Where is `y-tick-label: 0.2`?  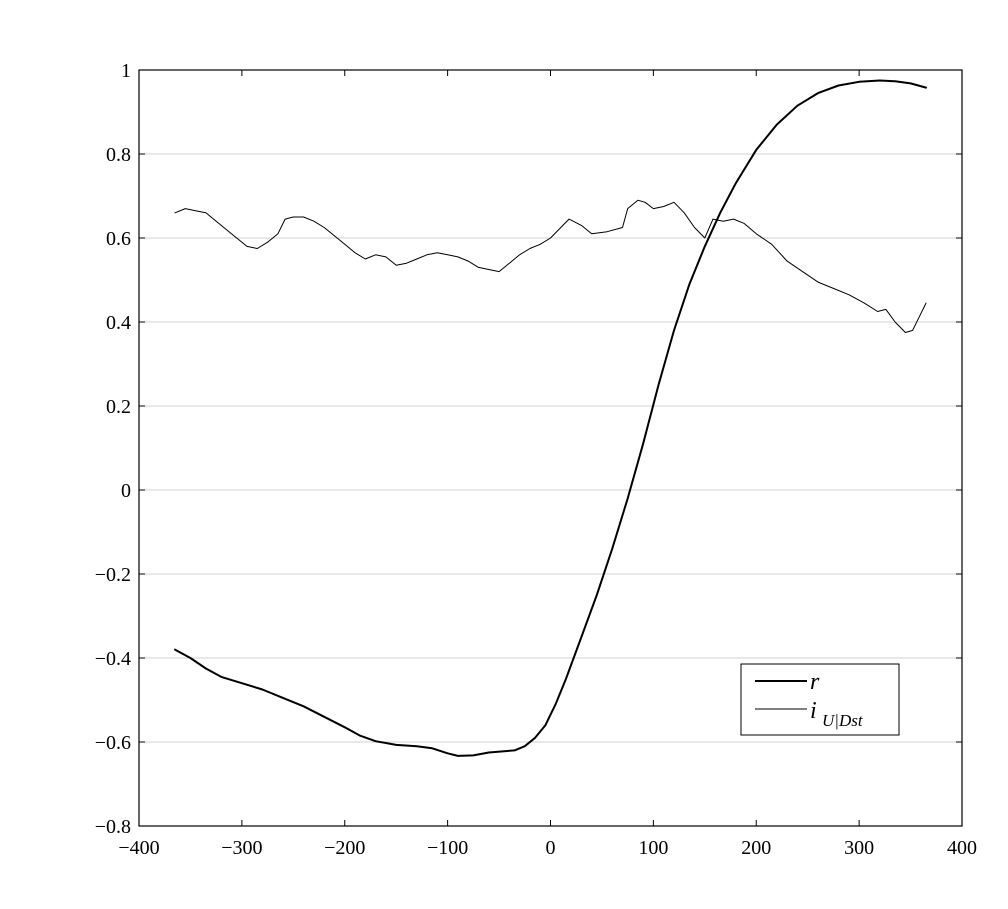
y-tick-label: 0.2 is located at coordinates (118, 407).